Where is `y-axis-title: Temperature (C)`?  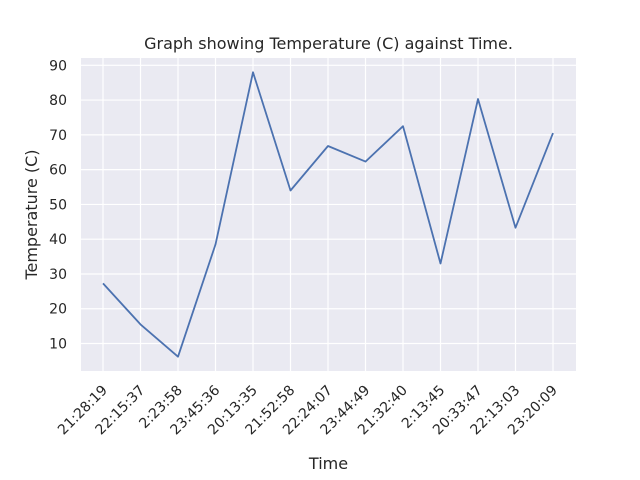 y-axis-title: Temperature (C) is located at coordinates (31, 214).